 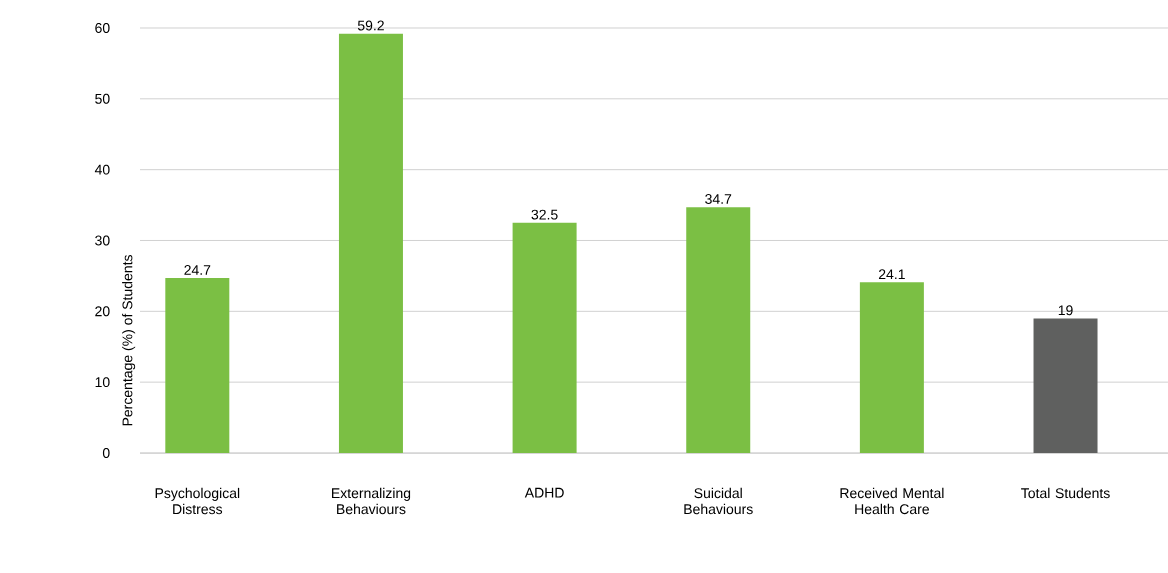 What do you see at coordinates (1065, 493) in the screenshot?
I see `x-tick-label: Total Students` at bounding box center [1065, 493].